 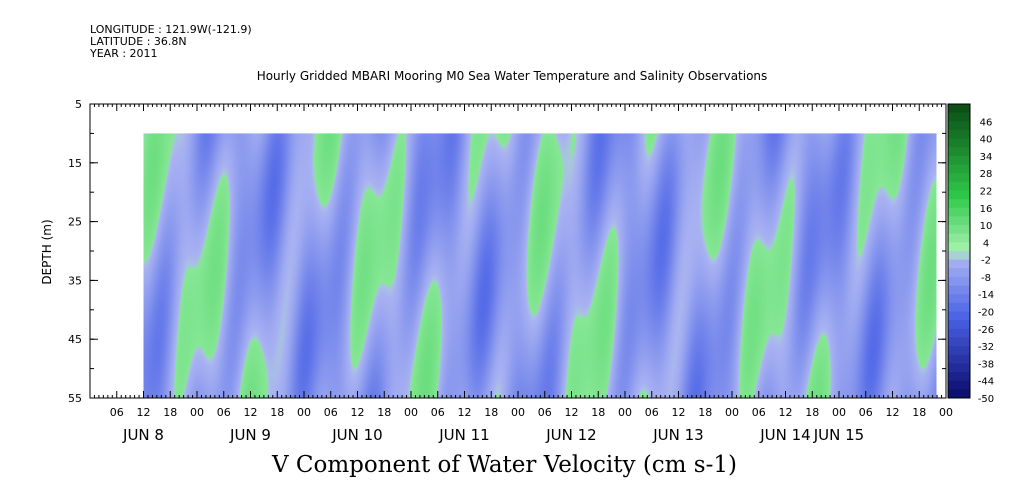 I want to click on y-tick-label: 35, so click(x=75, y=280).